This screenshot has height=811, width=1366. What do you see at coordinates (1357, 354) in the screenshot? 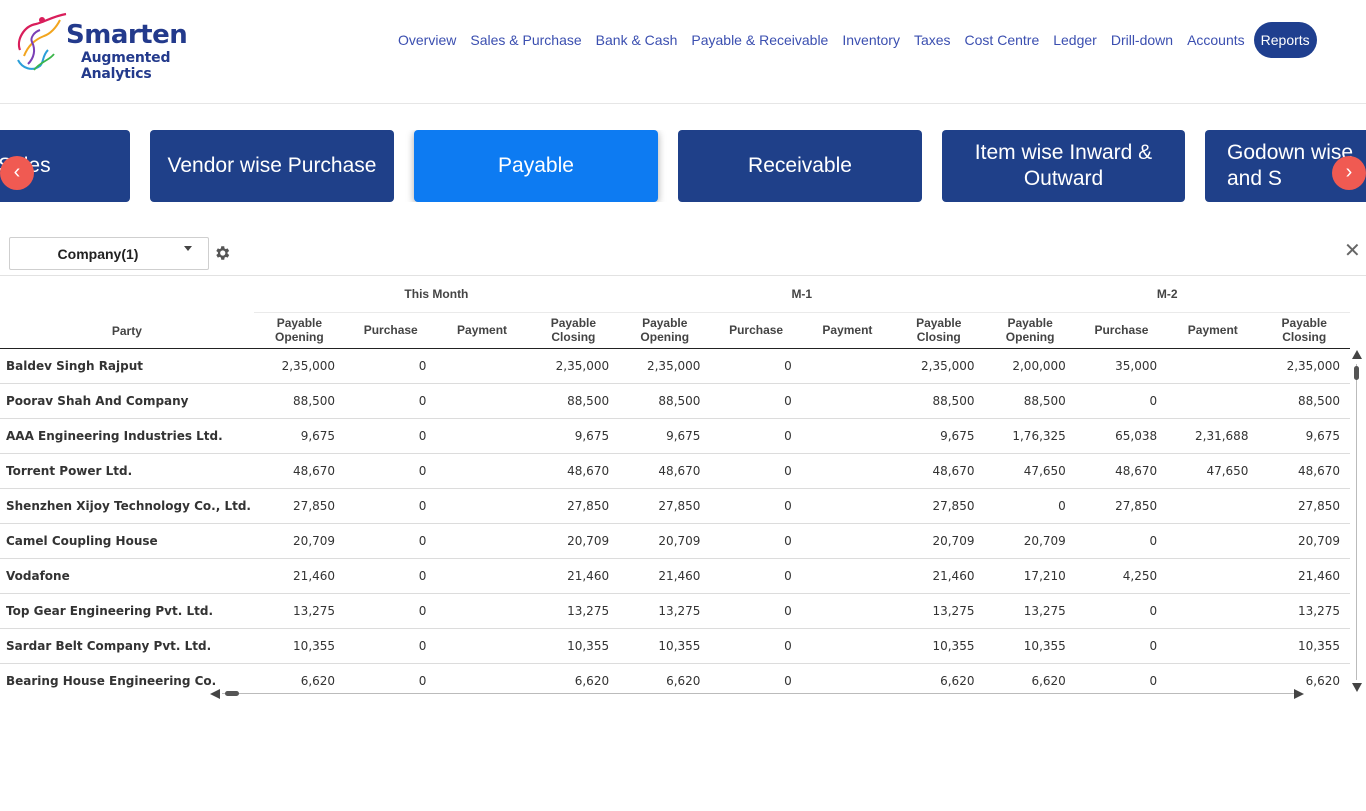
I see `scroll-up-arrow-icon` at bounding box center [1357, 354].